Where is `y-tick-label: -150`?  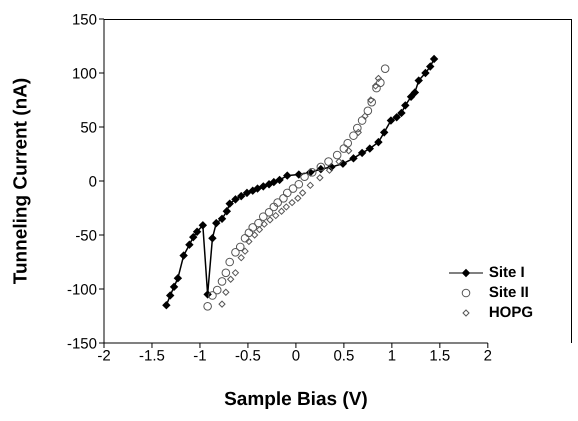
y-tick-label: -150 is located at coordinates (81, 343).